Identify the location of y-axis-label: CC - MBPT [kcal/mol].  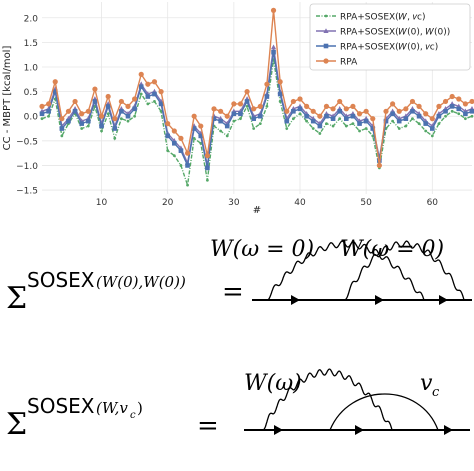
(7, 98).